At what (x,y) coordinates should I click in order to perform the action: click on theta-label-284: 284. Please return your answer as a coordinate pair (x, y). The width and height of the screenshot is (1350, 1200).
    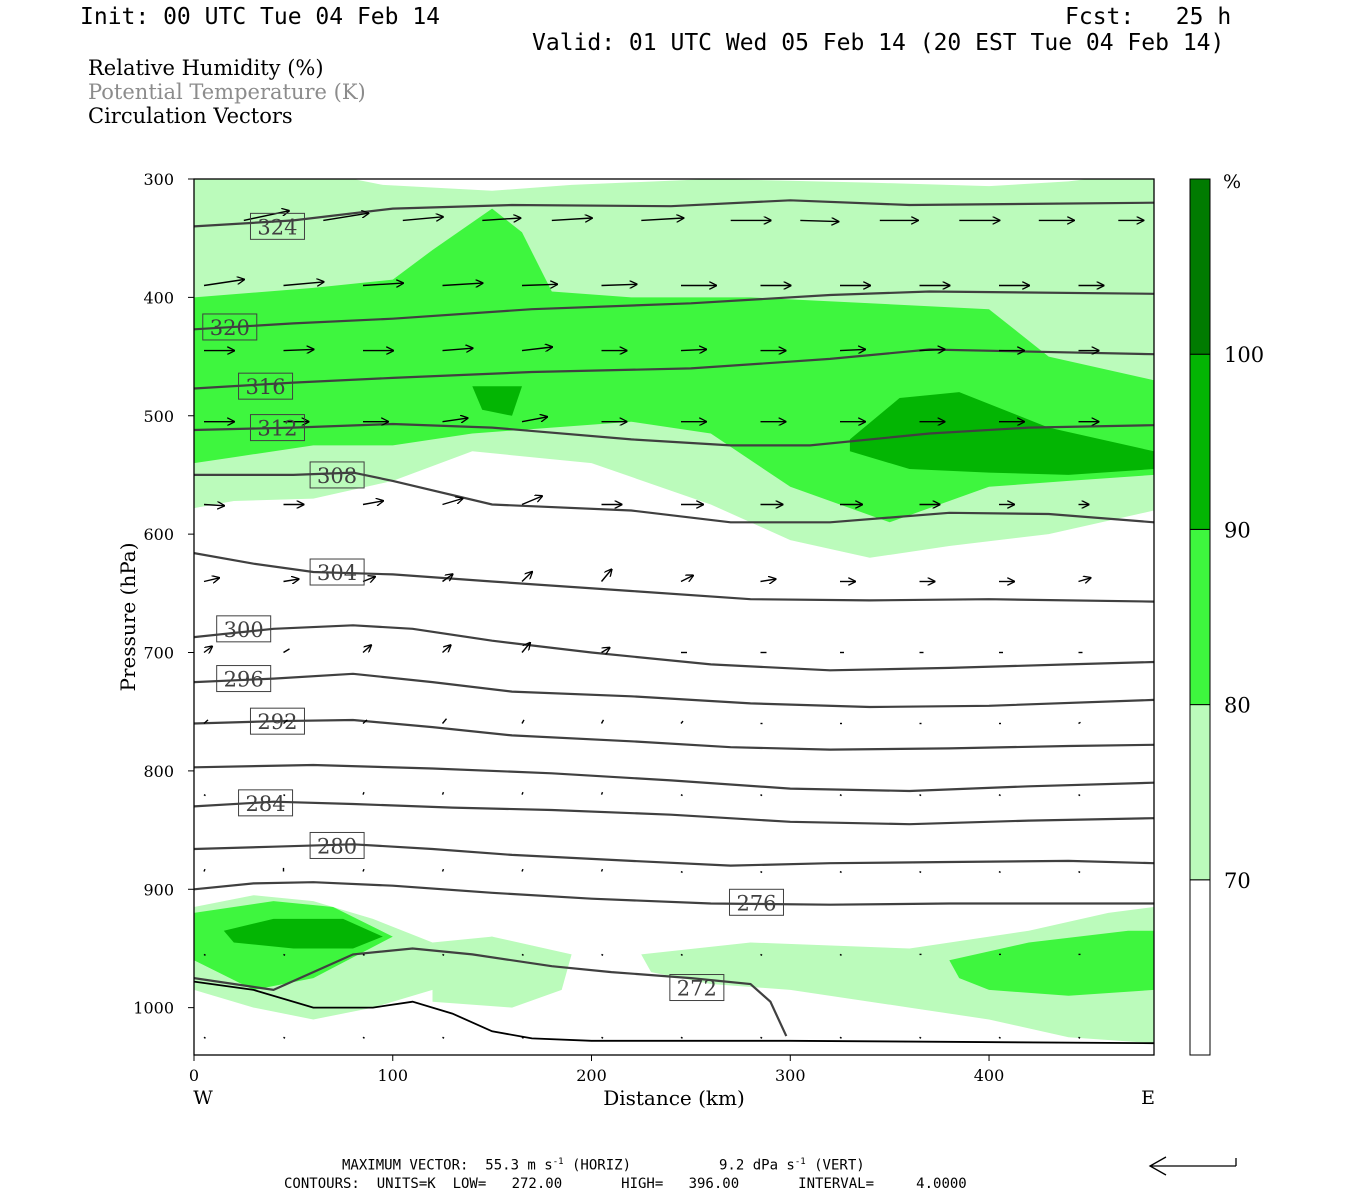
    Looking at the image, I should click on (266, 803).